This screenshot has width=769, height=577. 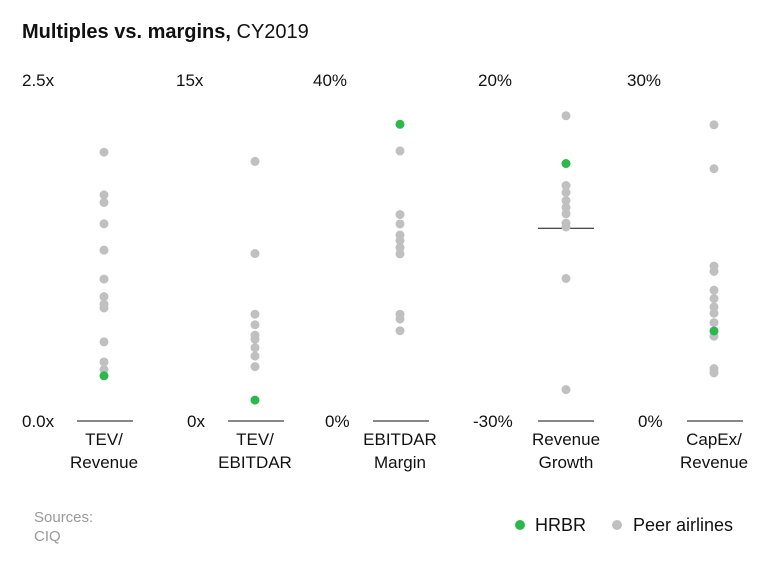 What do you see at coordinates (520, 525) in the screenshot?
I see `legend-hrbr-marker` at bounding box center [520, 525].